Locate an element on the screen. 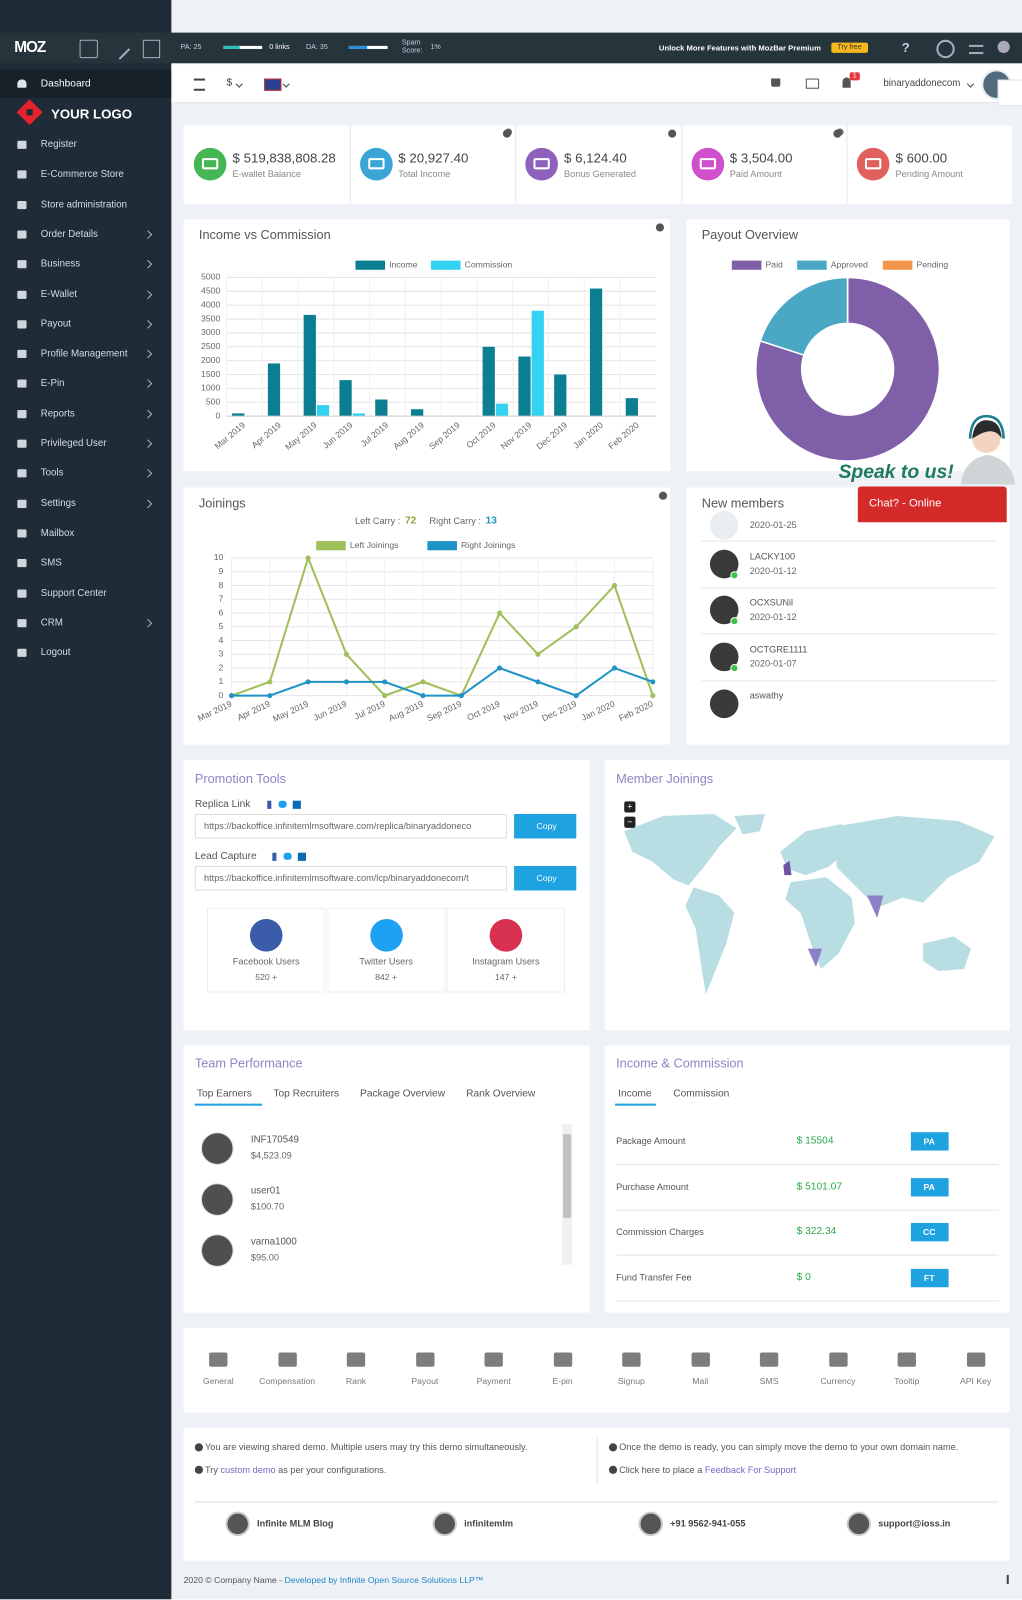  x-tick-label: Nov 2019 is located at coordinates (516, 436).